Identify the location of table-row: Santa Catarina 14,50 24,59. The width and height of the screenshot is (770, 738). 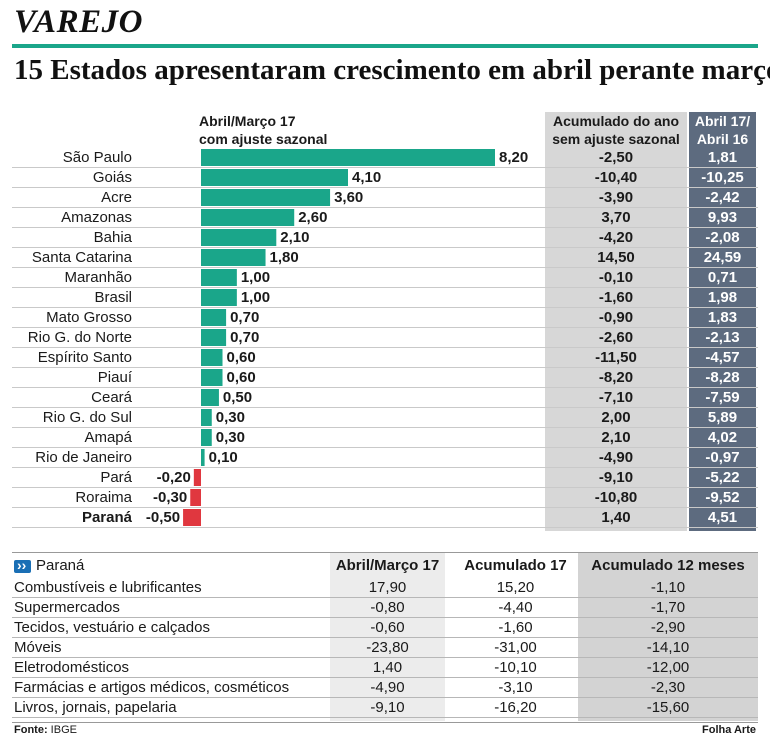
(385, 258).